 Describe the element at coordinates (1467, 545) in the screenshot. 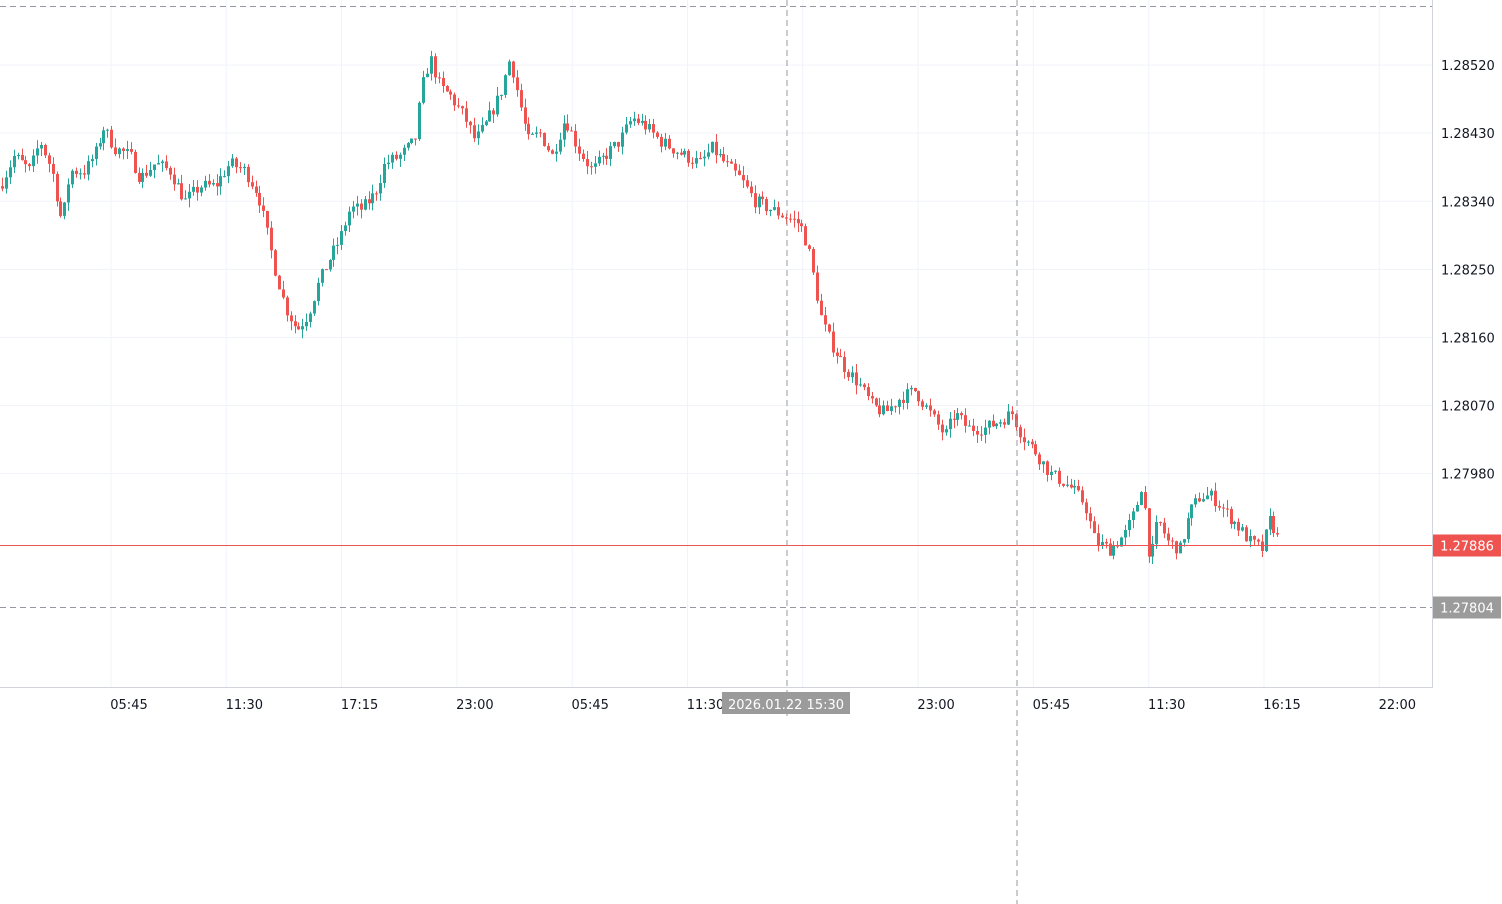

I see `last-price-tag: 1.27886` at that location.